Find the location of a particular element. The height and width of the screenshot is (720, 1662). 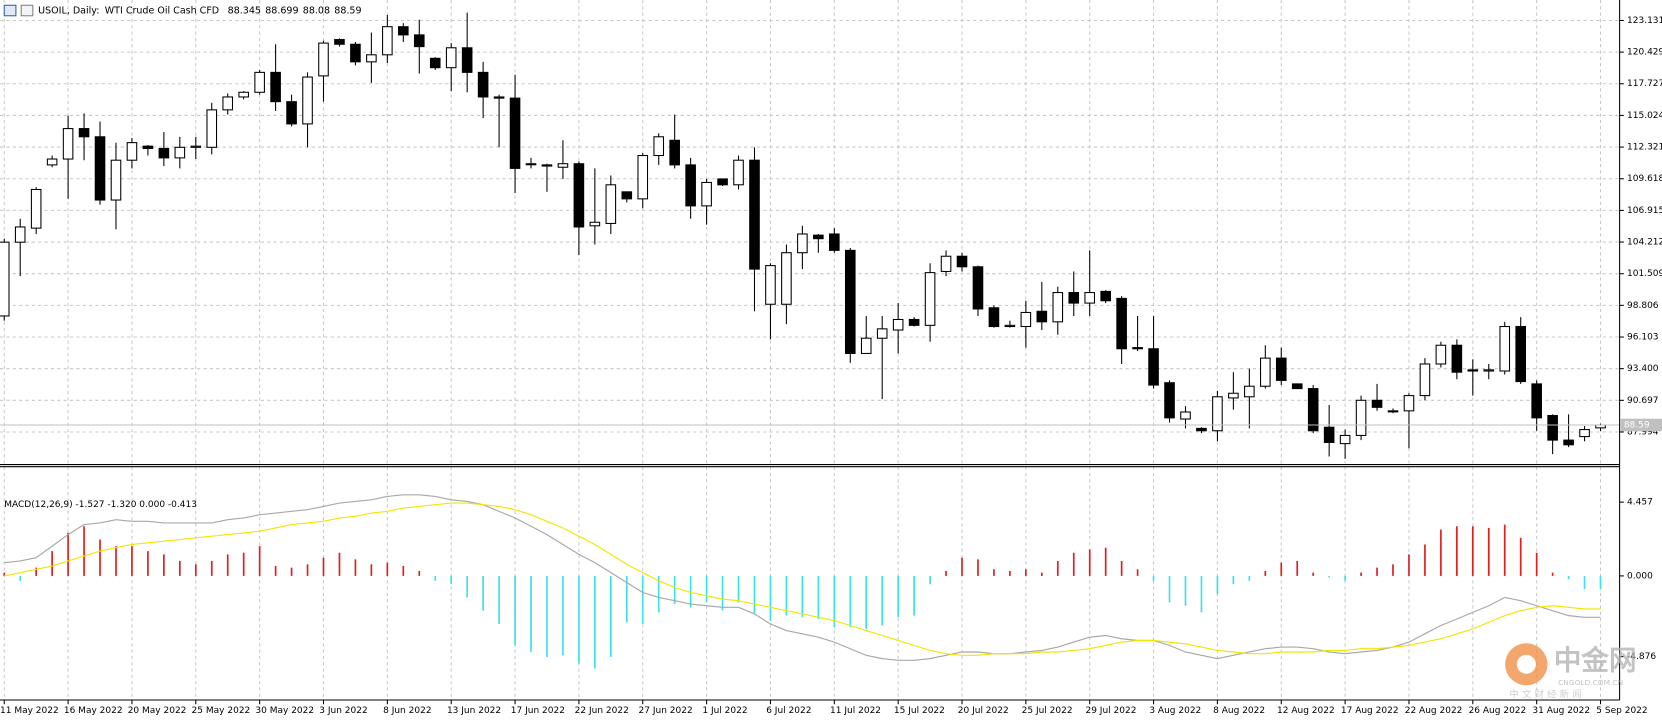

y-tick-label: 115.024 is located at coordinates (1644, 116).